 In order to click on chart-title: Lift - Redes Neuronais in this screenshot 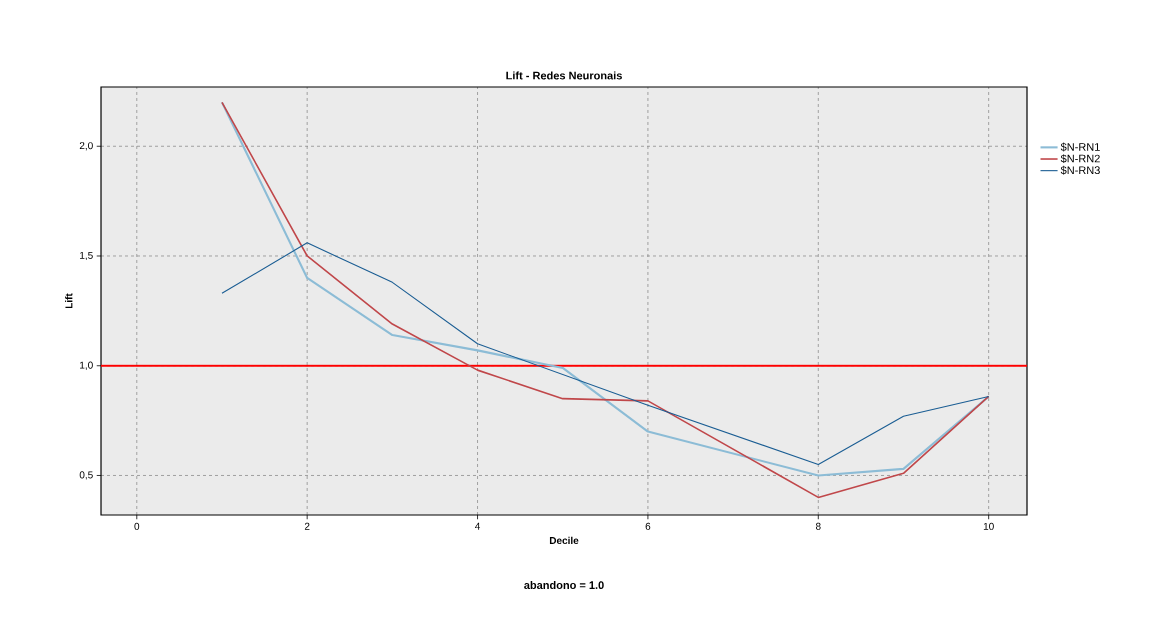, I will do `click(564, 75)`.